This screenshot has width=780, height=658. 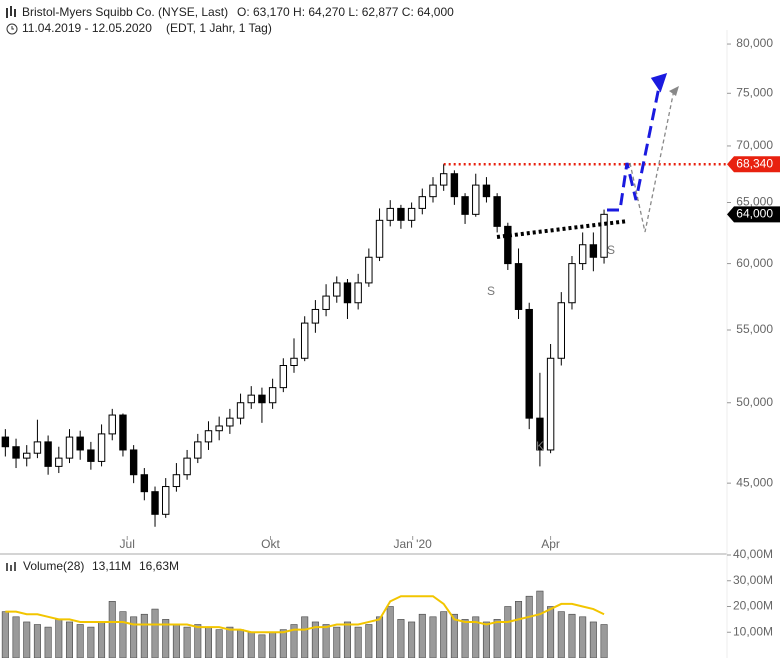 I want to click on pattern-label: K, so click(x=540, y=446).